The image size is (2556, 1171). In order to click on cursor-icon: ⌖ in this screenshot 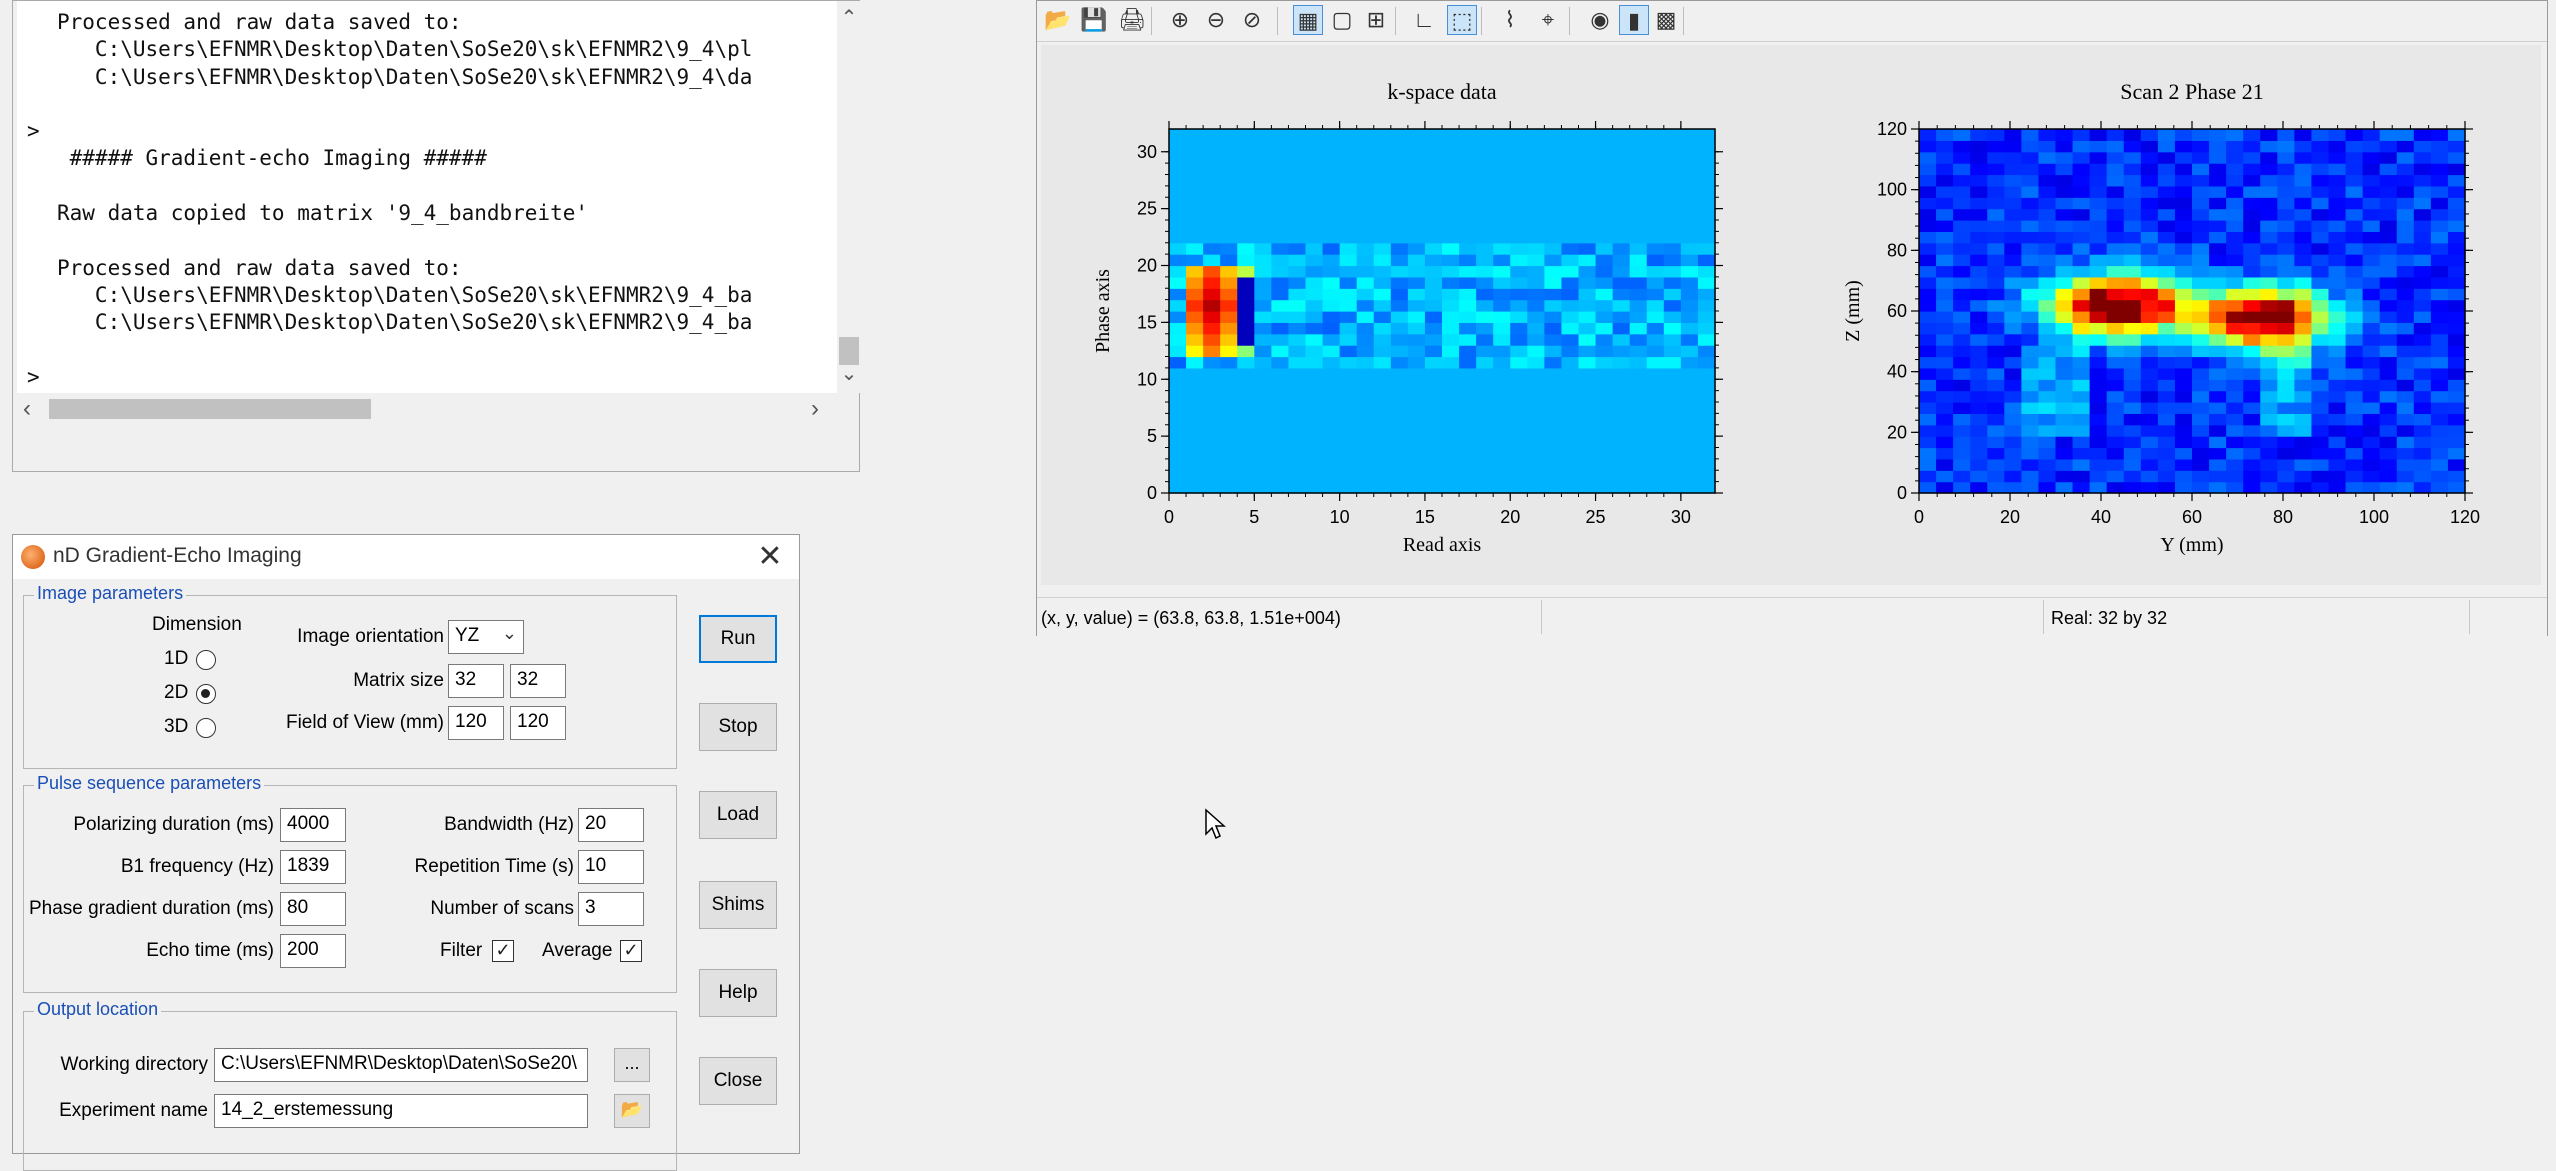, I will do `click(1548, 19)`.